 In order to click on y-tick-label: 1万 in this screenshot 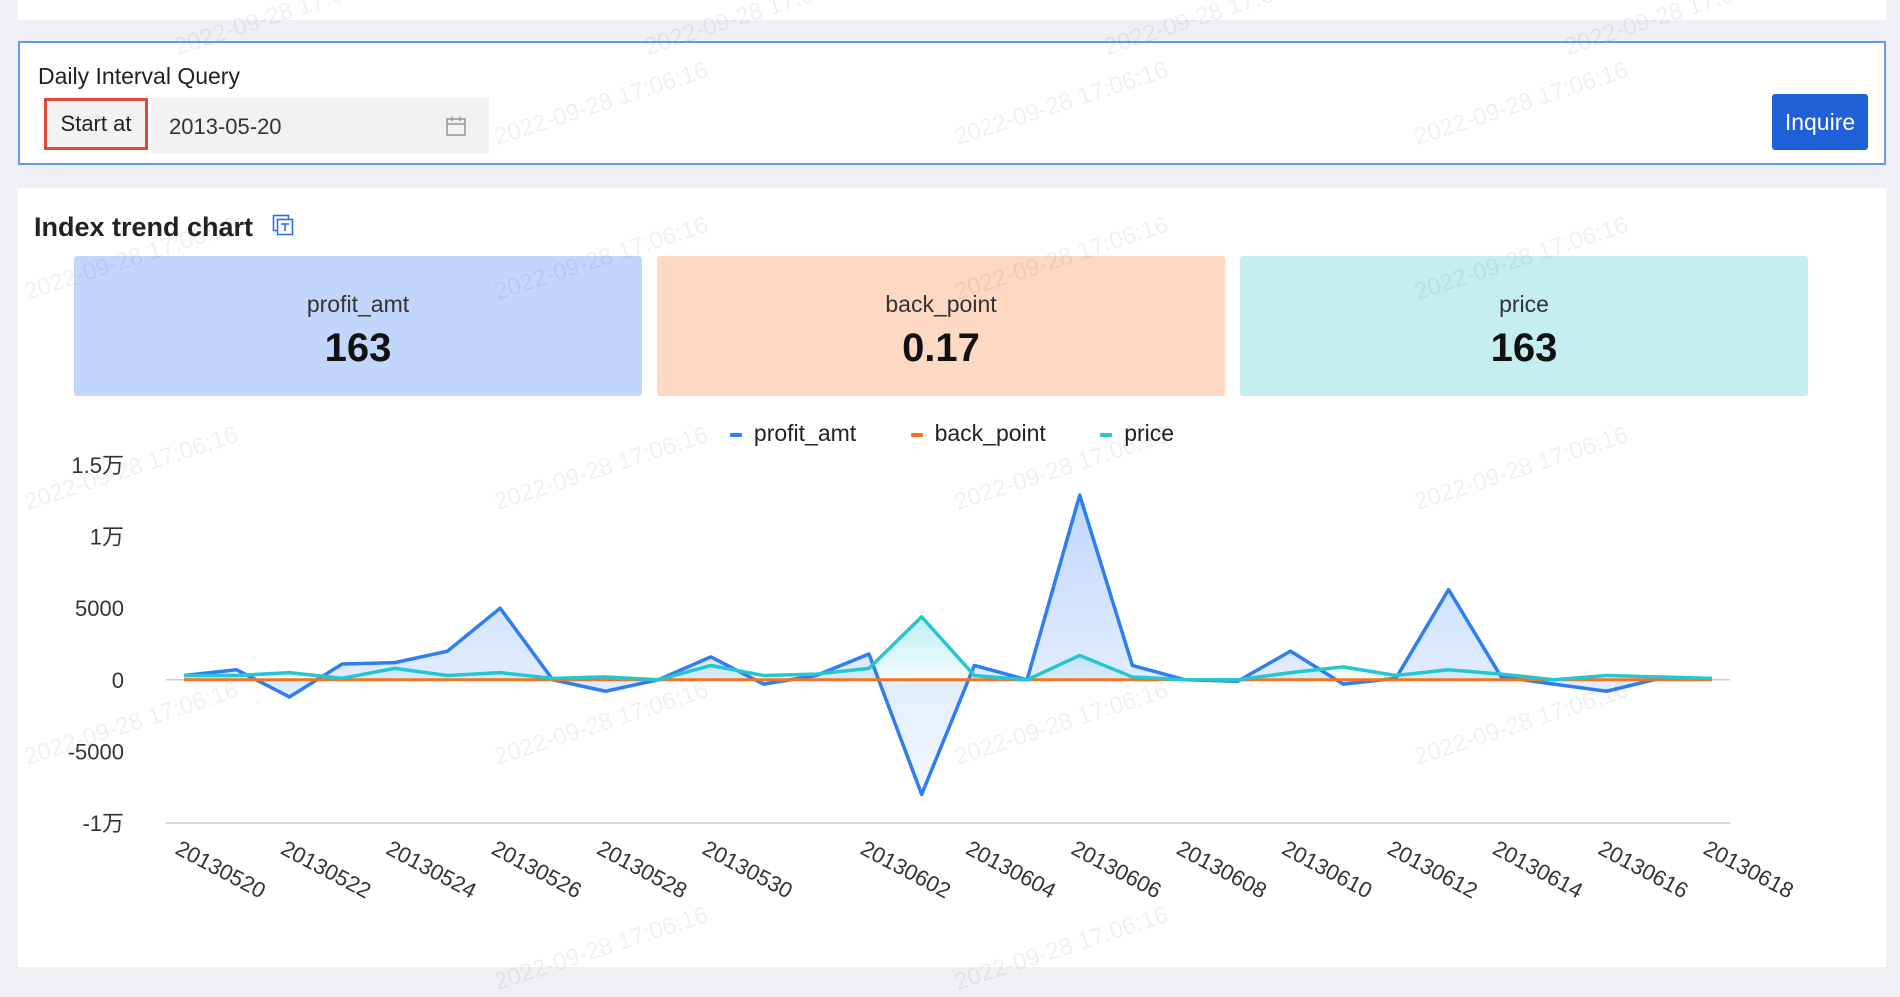, I will do `click(107, 537)`.